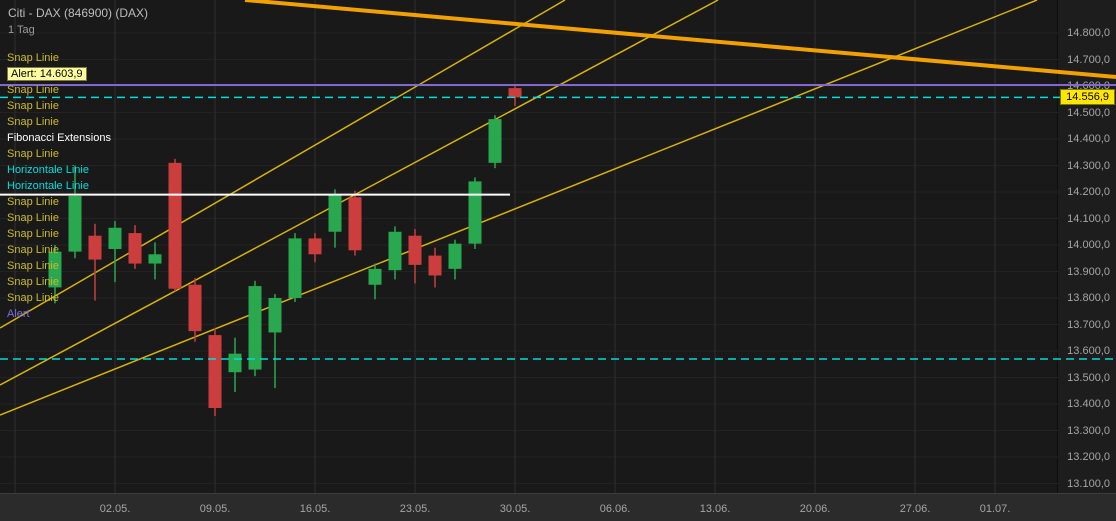 Image resolution: width=1116 pixels, height=521 pixels. I want to click on y-axis-label: 13.900,0, so click(1088, 271).